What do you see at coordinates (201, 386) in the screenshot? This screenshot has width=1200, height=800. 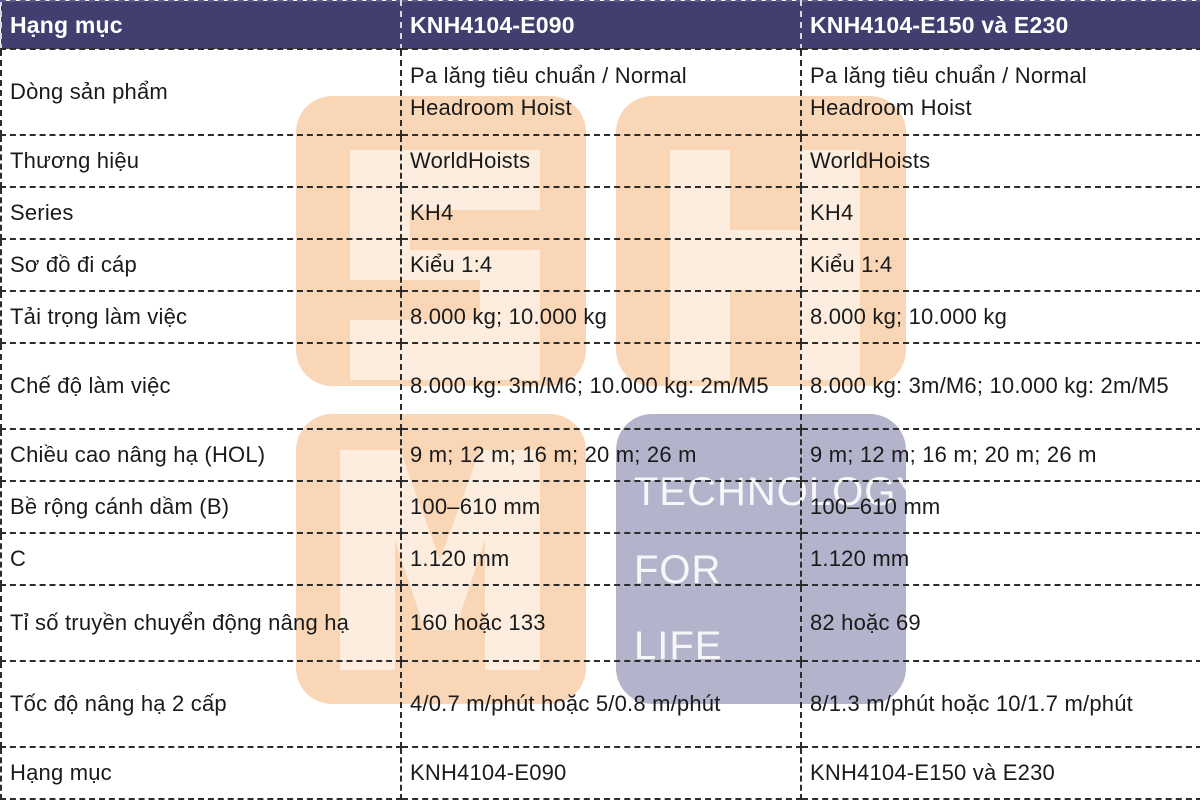 I see `row-label: Chế độ làm việc` at bounding box center [201, 386].